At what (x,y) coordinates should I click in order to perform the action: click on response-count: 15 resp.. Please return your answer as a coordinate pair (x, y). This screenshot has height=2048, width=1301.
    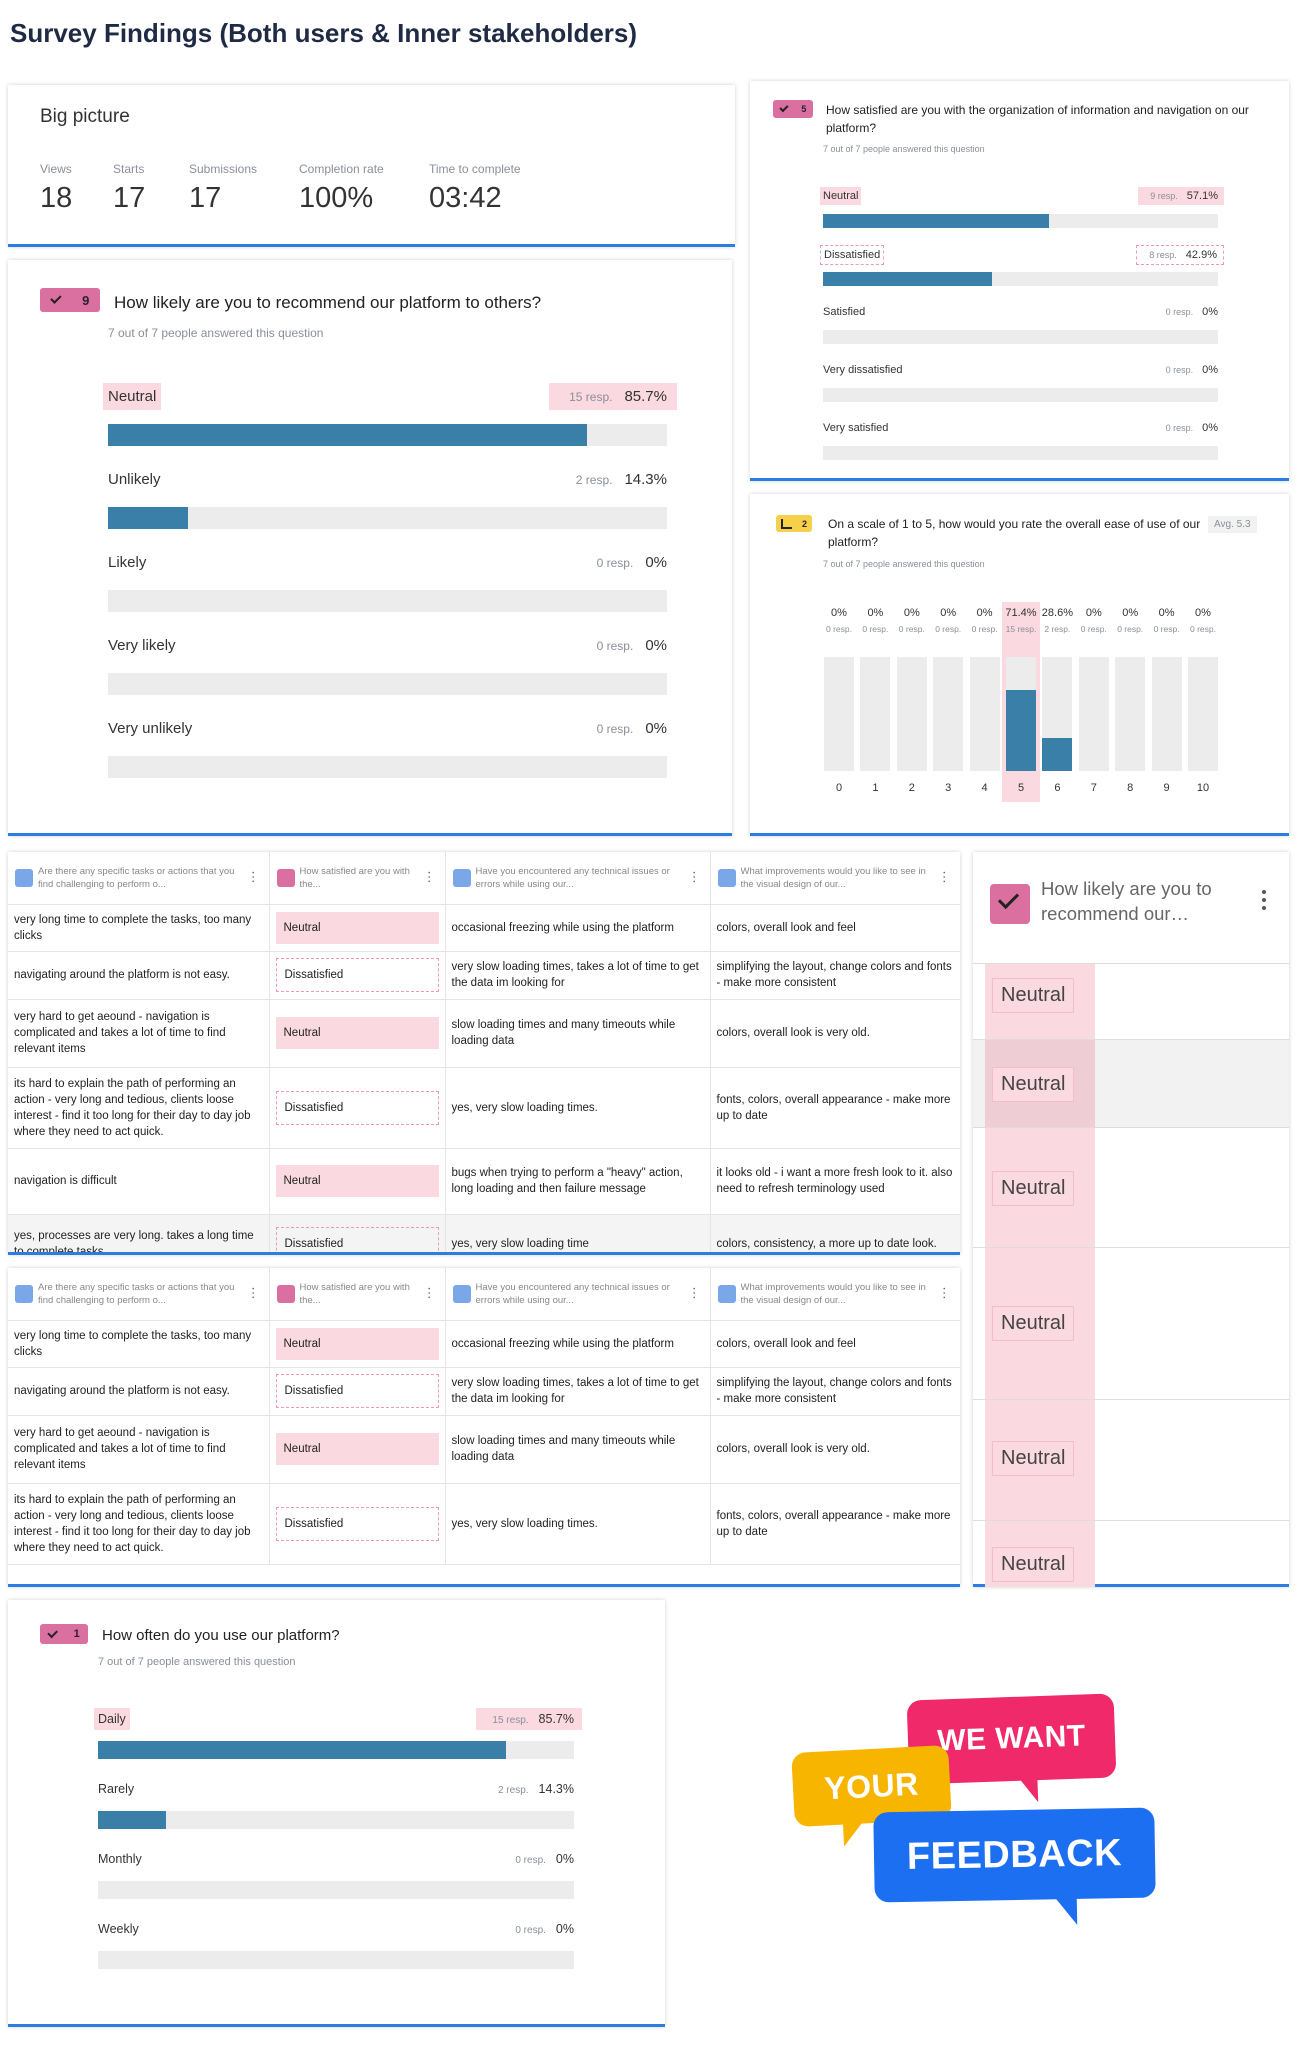
    Looking at the image, I should click on (591, 397).